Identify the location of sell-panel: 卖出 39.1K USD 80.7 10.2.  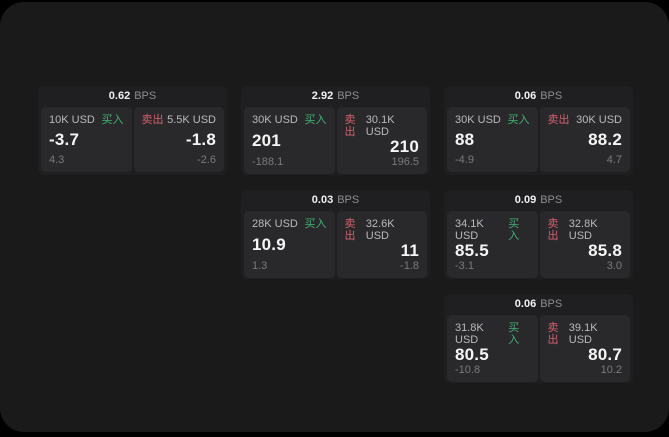
(584, 348).